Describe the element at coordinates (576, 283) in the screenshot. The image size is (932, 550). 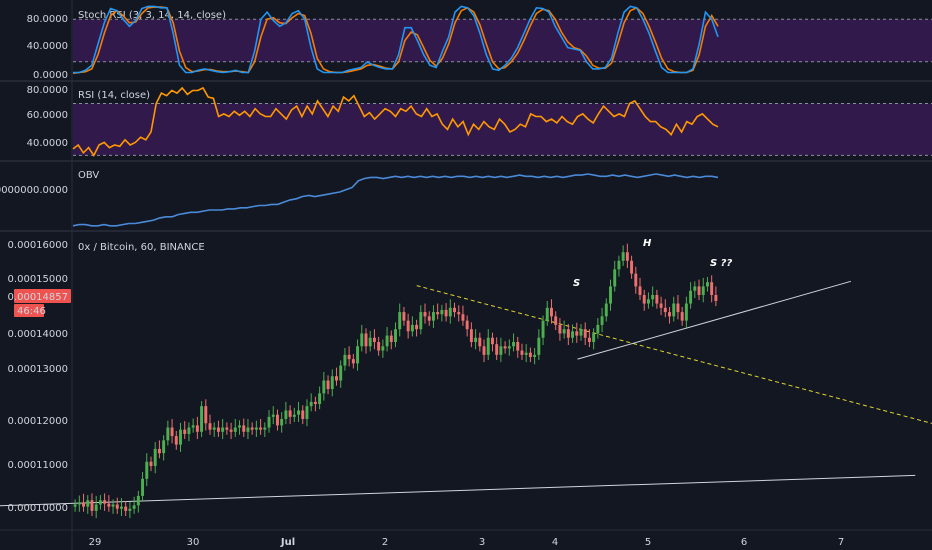
I see `annotation-left-shoulder: S` at that location.